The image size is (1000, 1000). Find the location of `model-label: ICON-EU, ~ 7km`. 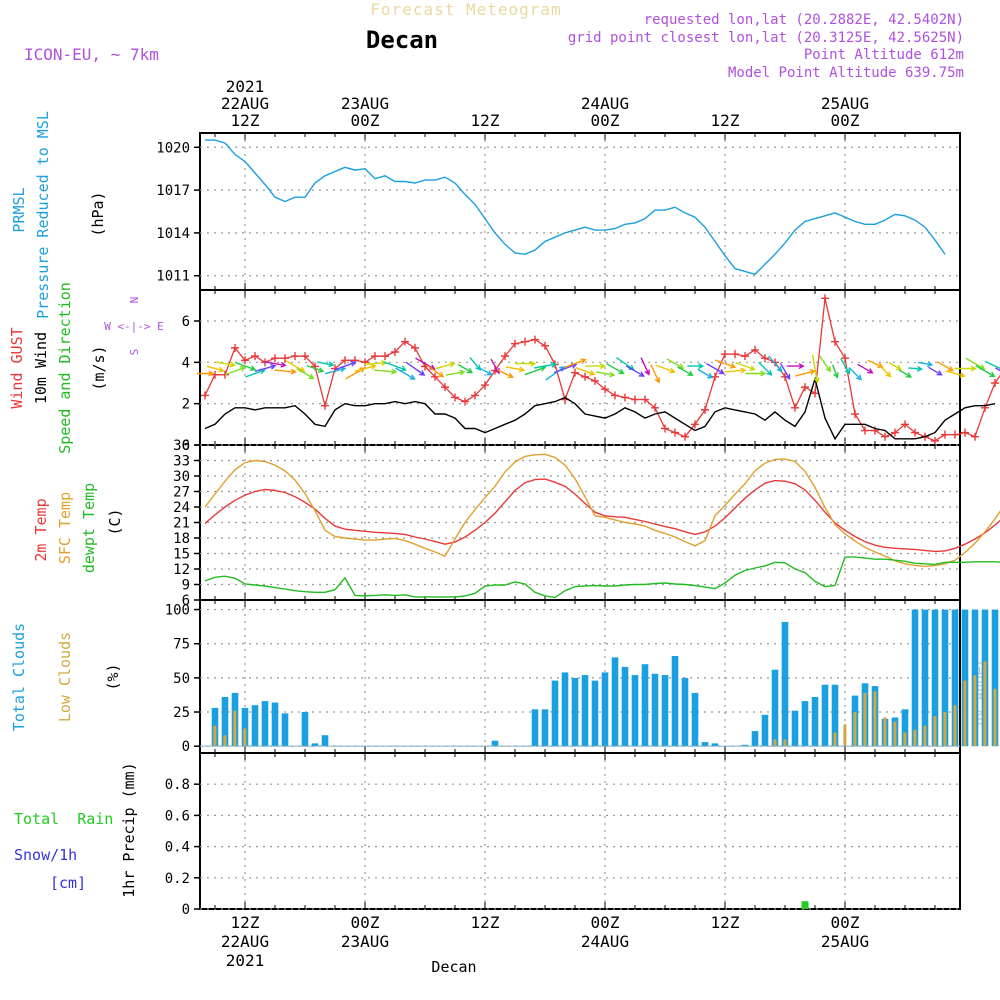

model-label: ICON-EU, ~ 7km is located at coordinates (91, 54).